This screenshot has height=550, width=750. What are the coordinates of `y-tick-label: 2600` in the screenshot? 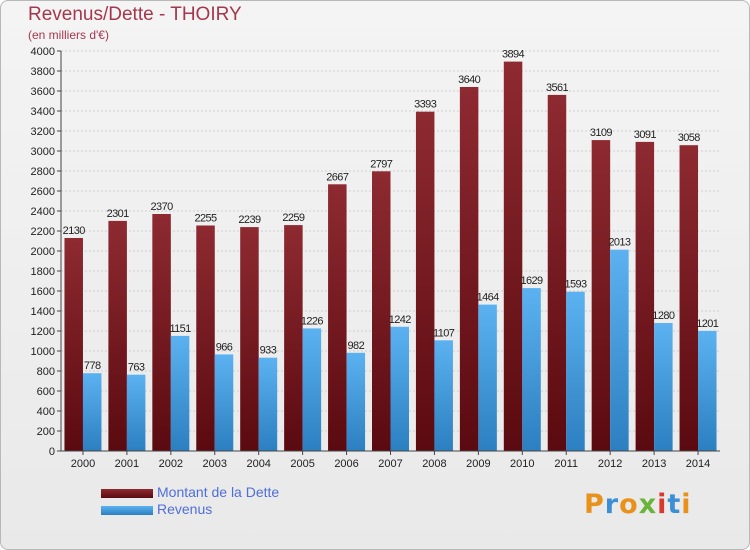 It's located at (43, 192).